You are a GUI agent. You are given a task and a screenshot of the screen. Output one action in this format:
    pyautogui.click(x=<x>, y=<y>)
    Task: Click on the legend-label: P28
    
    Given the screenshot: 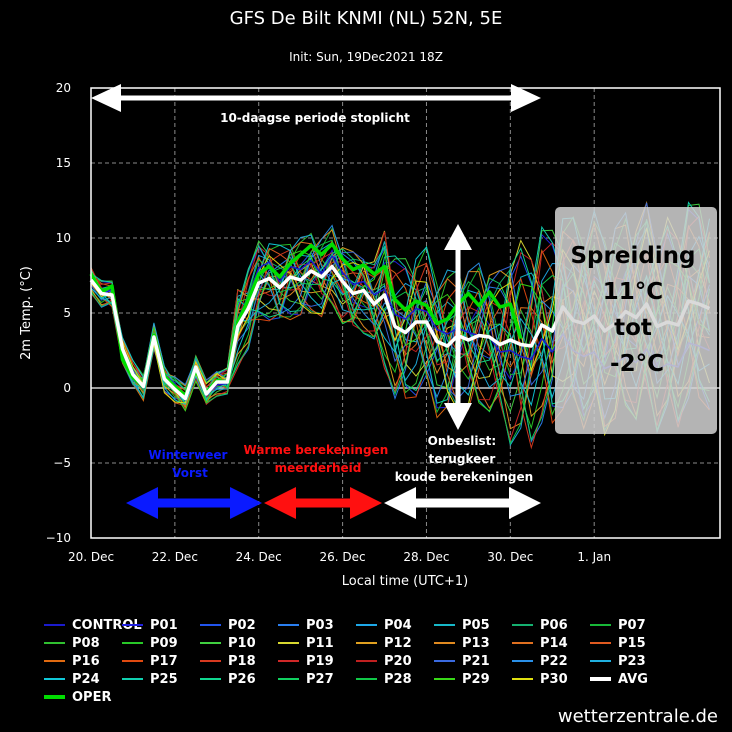 What is the action you would take?
    pyautogui.click(x=398, y=679)
    